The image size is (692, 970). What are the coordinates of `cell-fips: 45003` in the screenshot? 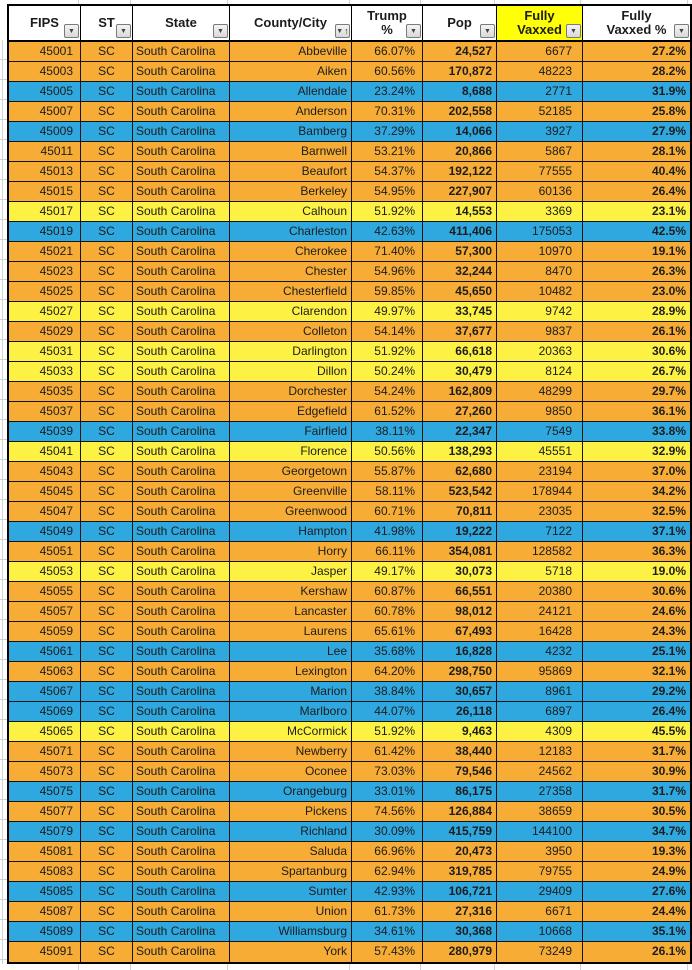 It's located at (45, 71).